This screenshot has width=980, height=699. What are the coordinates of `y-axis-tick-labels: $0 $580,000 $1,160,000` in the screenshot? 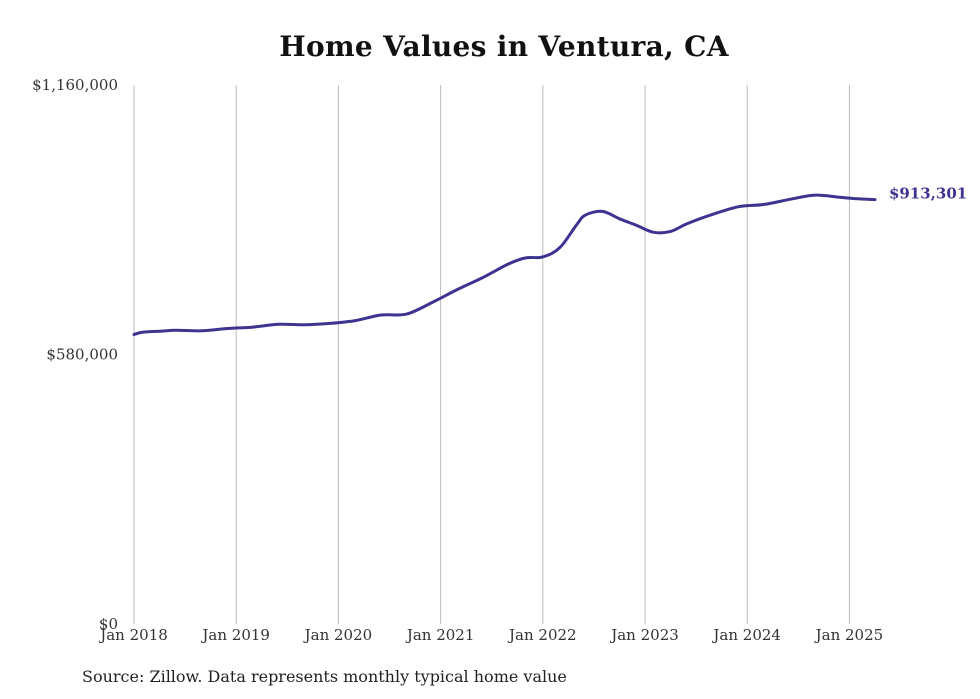 It's located at (75, 354).